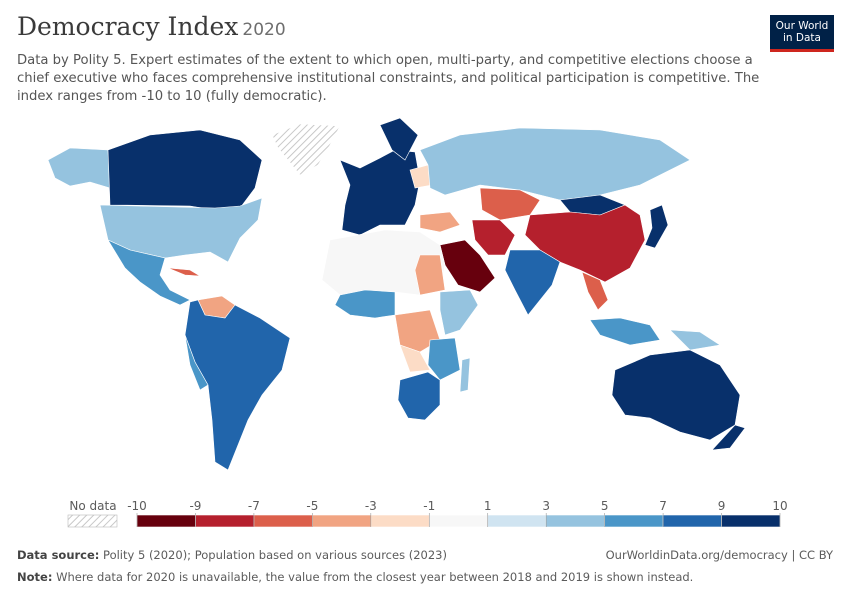 This screenshot has width=850, height=600. Describe the element at coordinates (802, 38) in the screenshot. I see `logo-line: in Data` at that location.